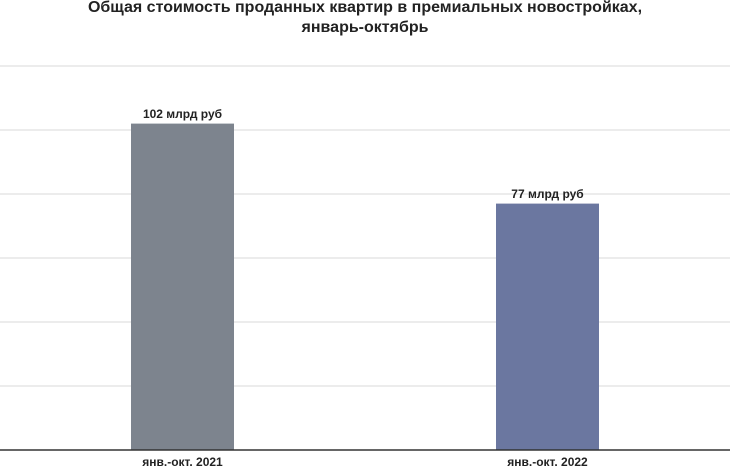  Describe the element at coordinates (182, 461) in the screenshot. I see `x-tick-label: янв.-окт. 2021` at that location.